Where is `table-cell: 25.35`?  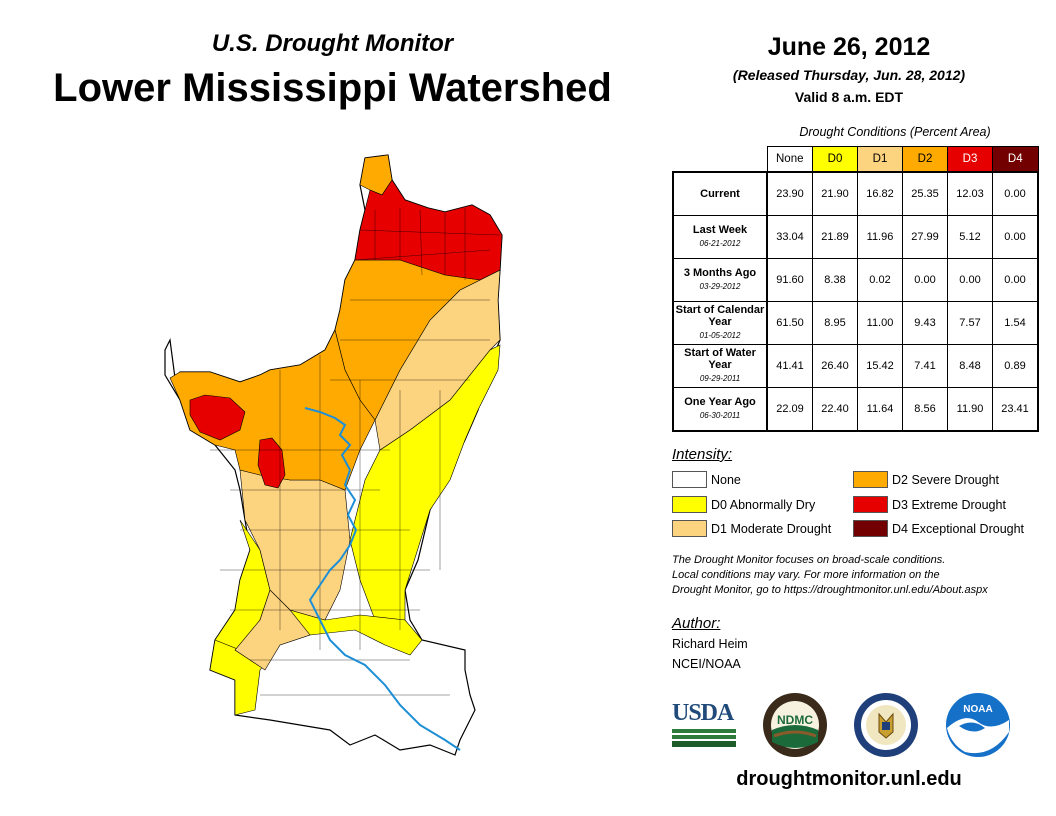
table-cell: 25.35 is located at coordinates (925, 193).